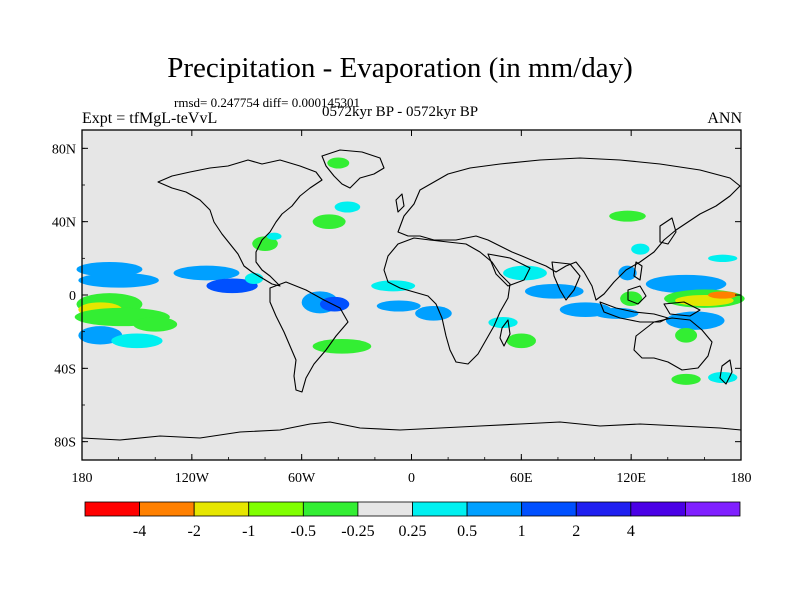  What do you see at coordinates (412, 520) in the screenshot?
I see `colorbar: -4 -2 -1 -0.5 -0.25 0.25 0.5 1 2 4` at bounding box center [412, 520].